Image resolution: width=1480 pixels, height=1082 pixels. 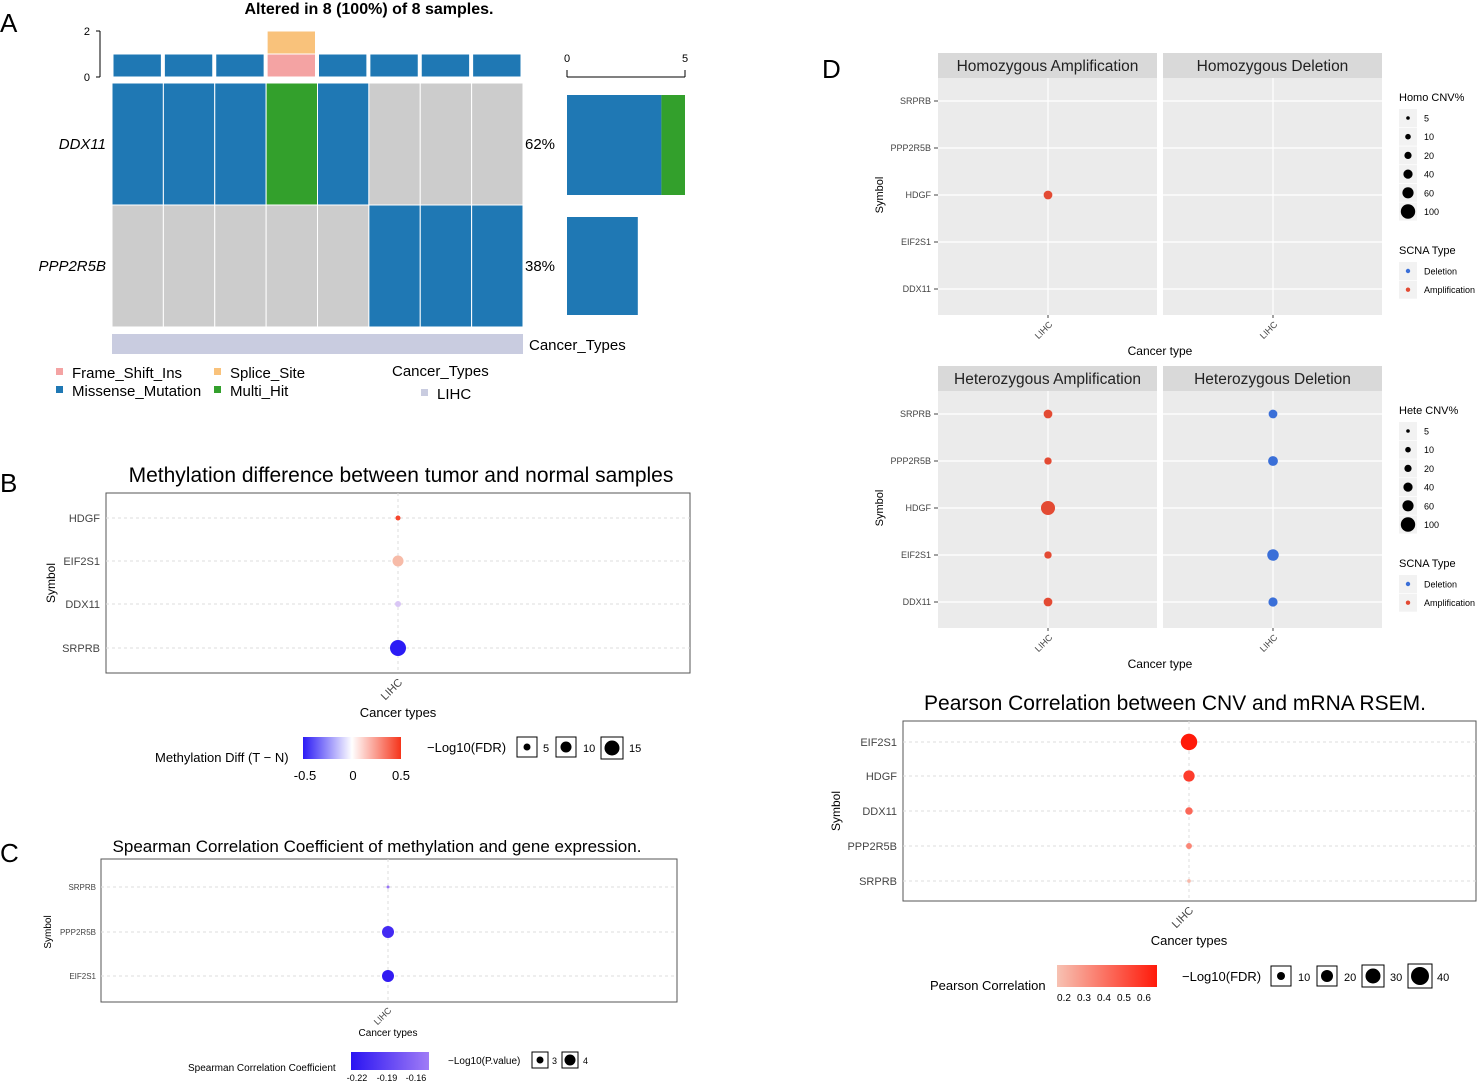 I want to click on legend-swatch-splice-site, so click(x=217, y=371).